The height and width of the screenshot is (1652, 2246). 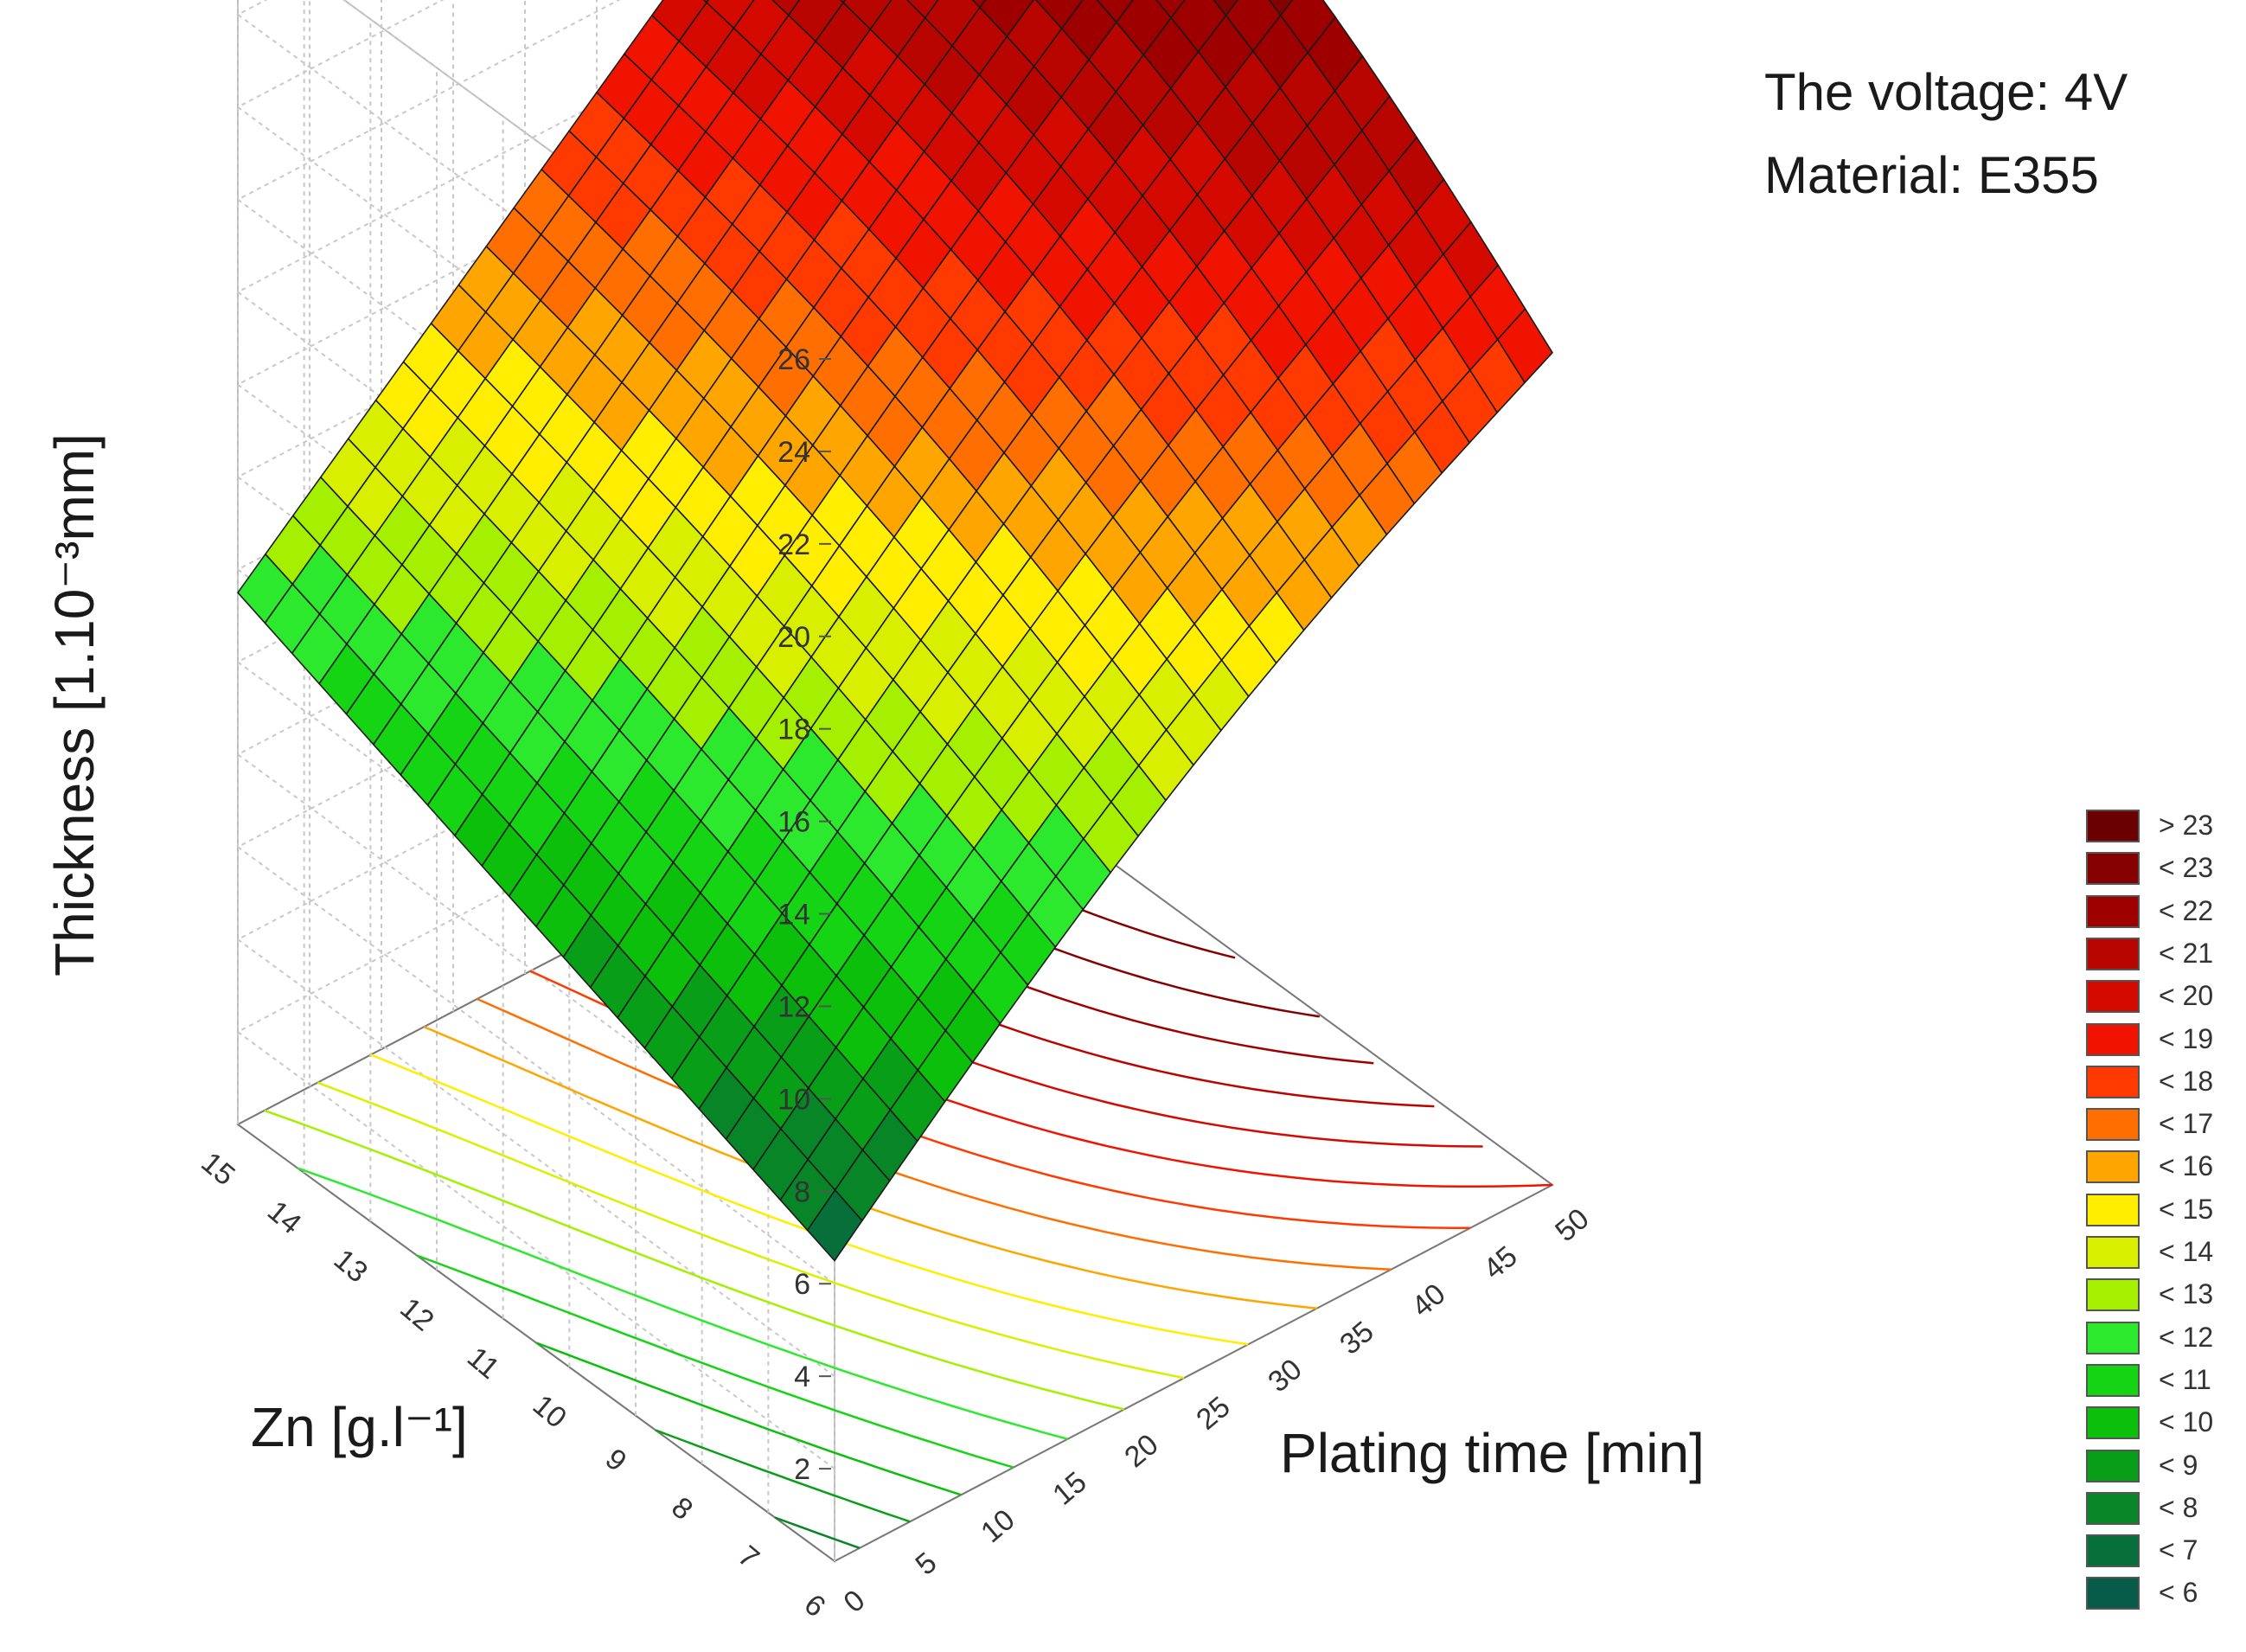 What do you see at coordinates (1492, 1453) in the screenshot?
I see `x-axis-label: Plating time [min]` at bounding box center [1492, 1453].